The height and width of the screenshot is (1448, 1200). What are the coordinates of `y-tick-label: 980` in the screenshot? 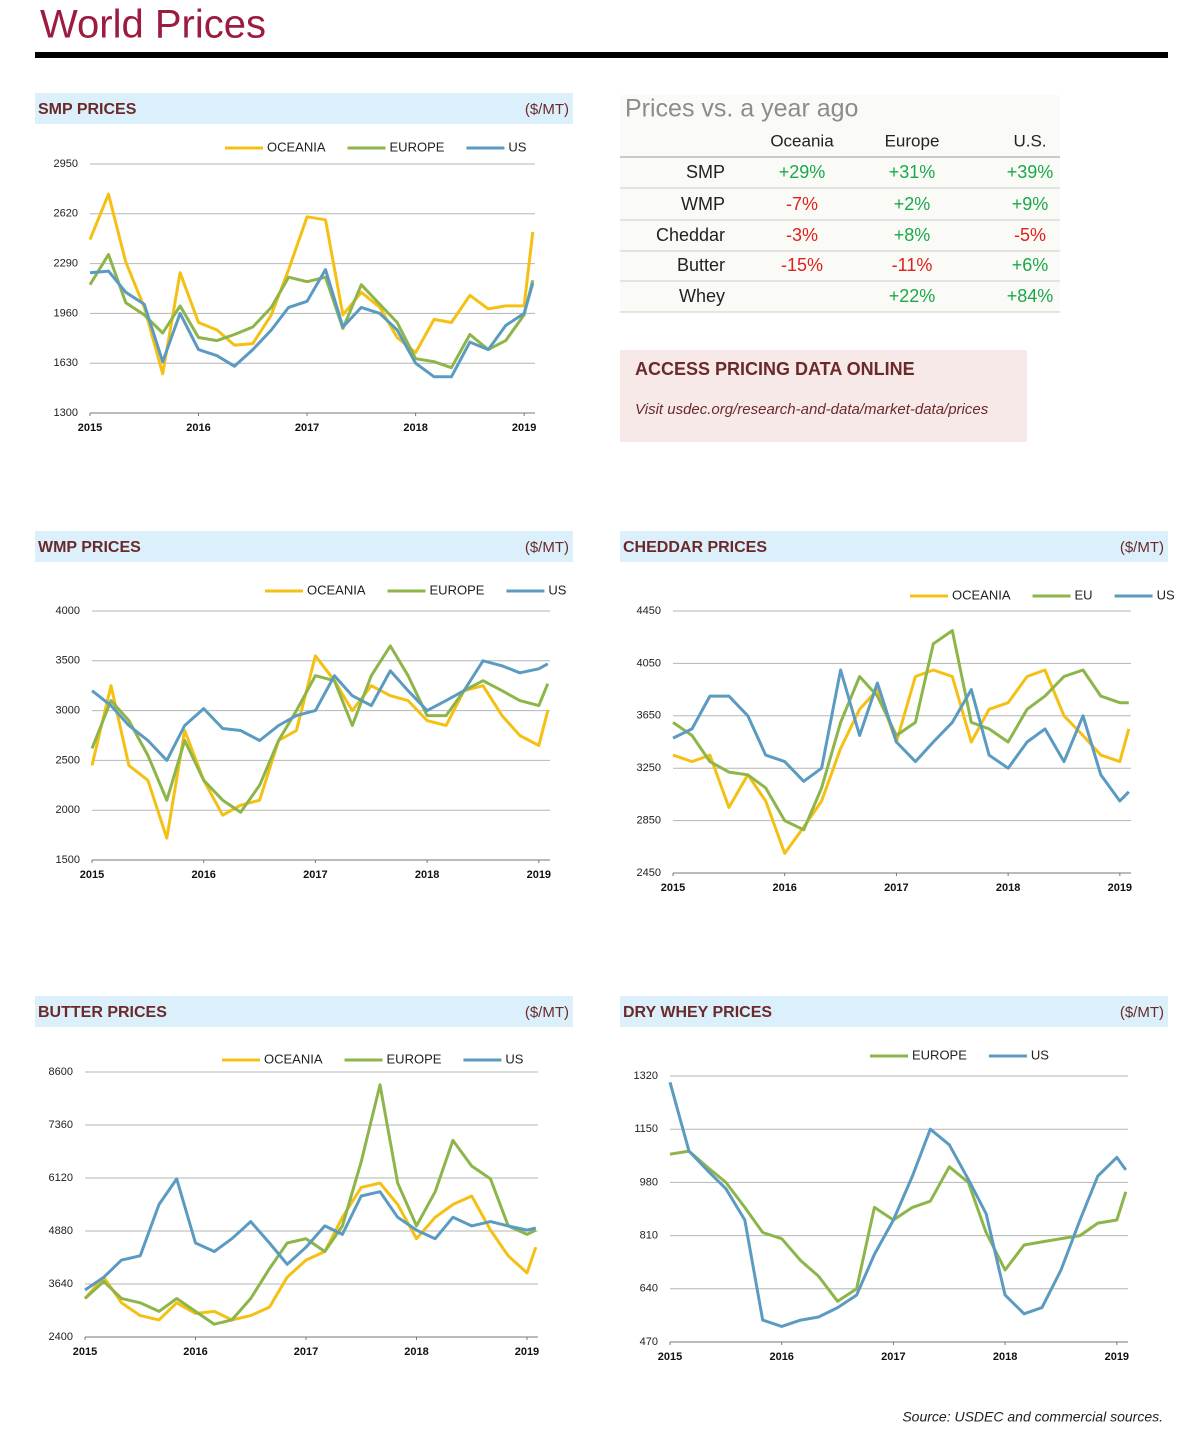 It's located at (649, 1182).